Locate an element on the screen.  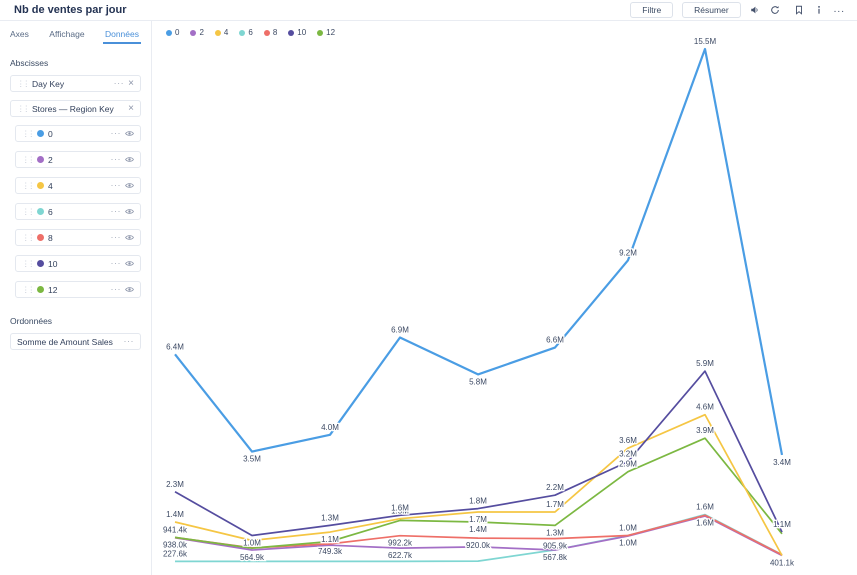
series-item-6: ⋮⋮ 6 ··· is located at coordinates (78, 211).